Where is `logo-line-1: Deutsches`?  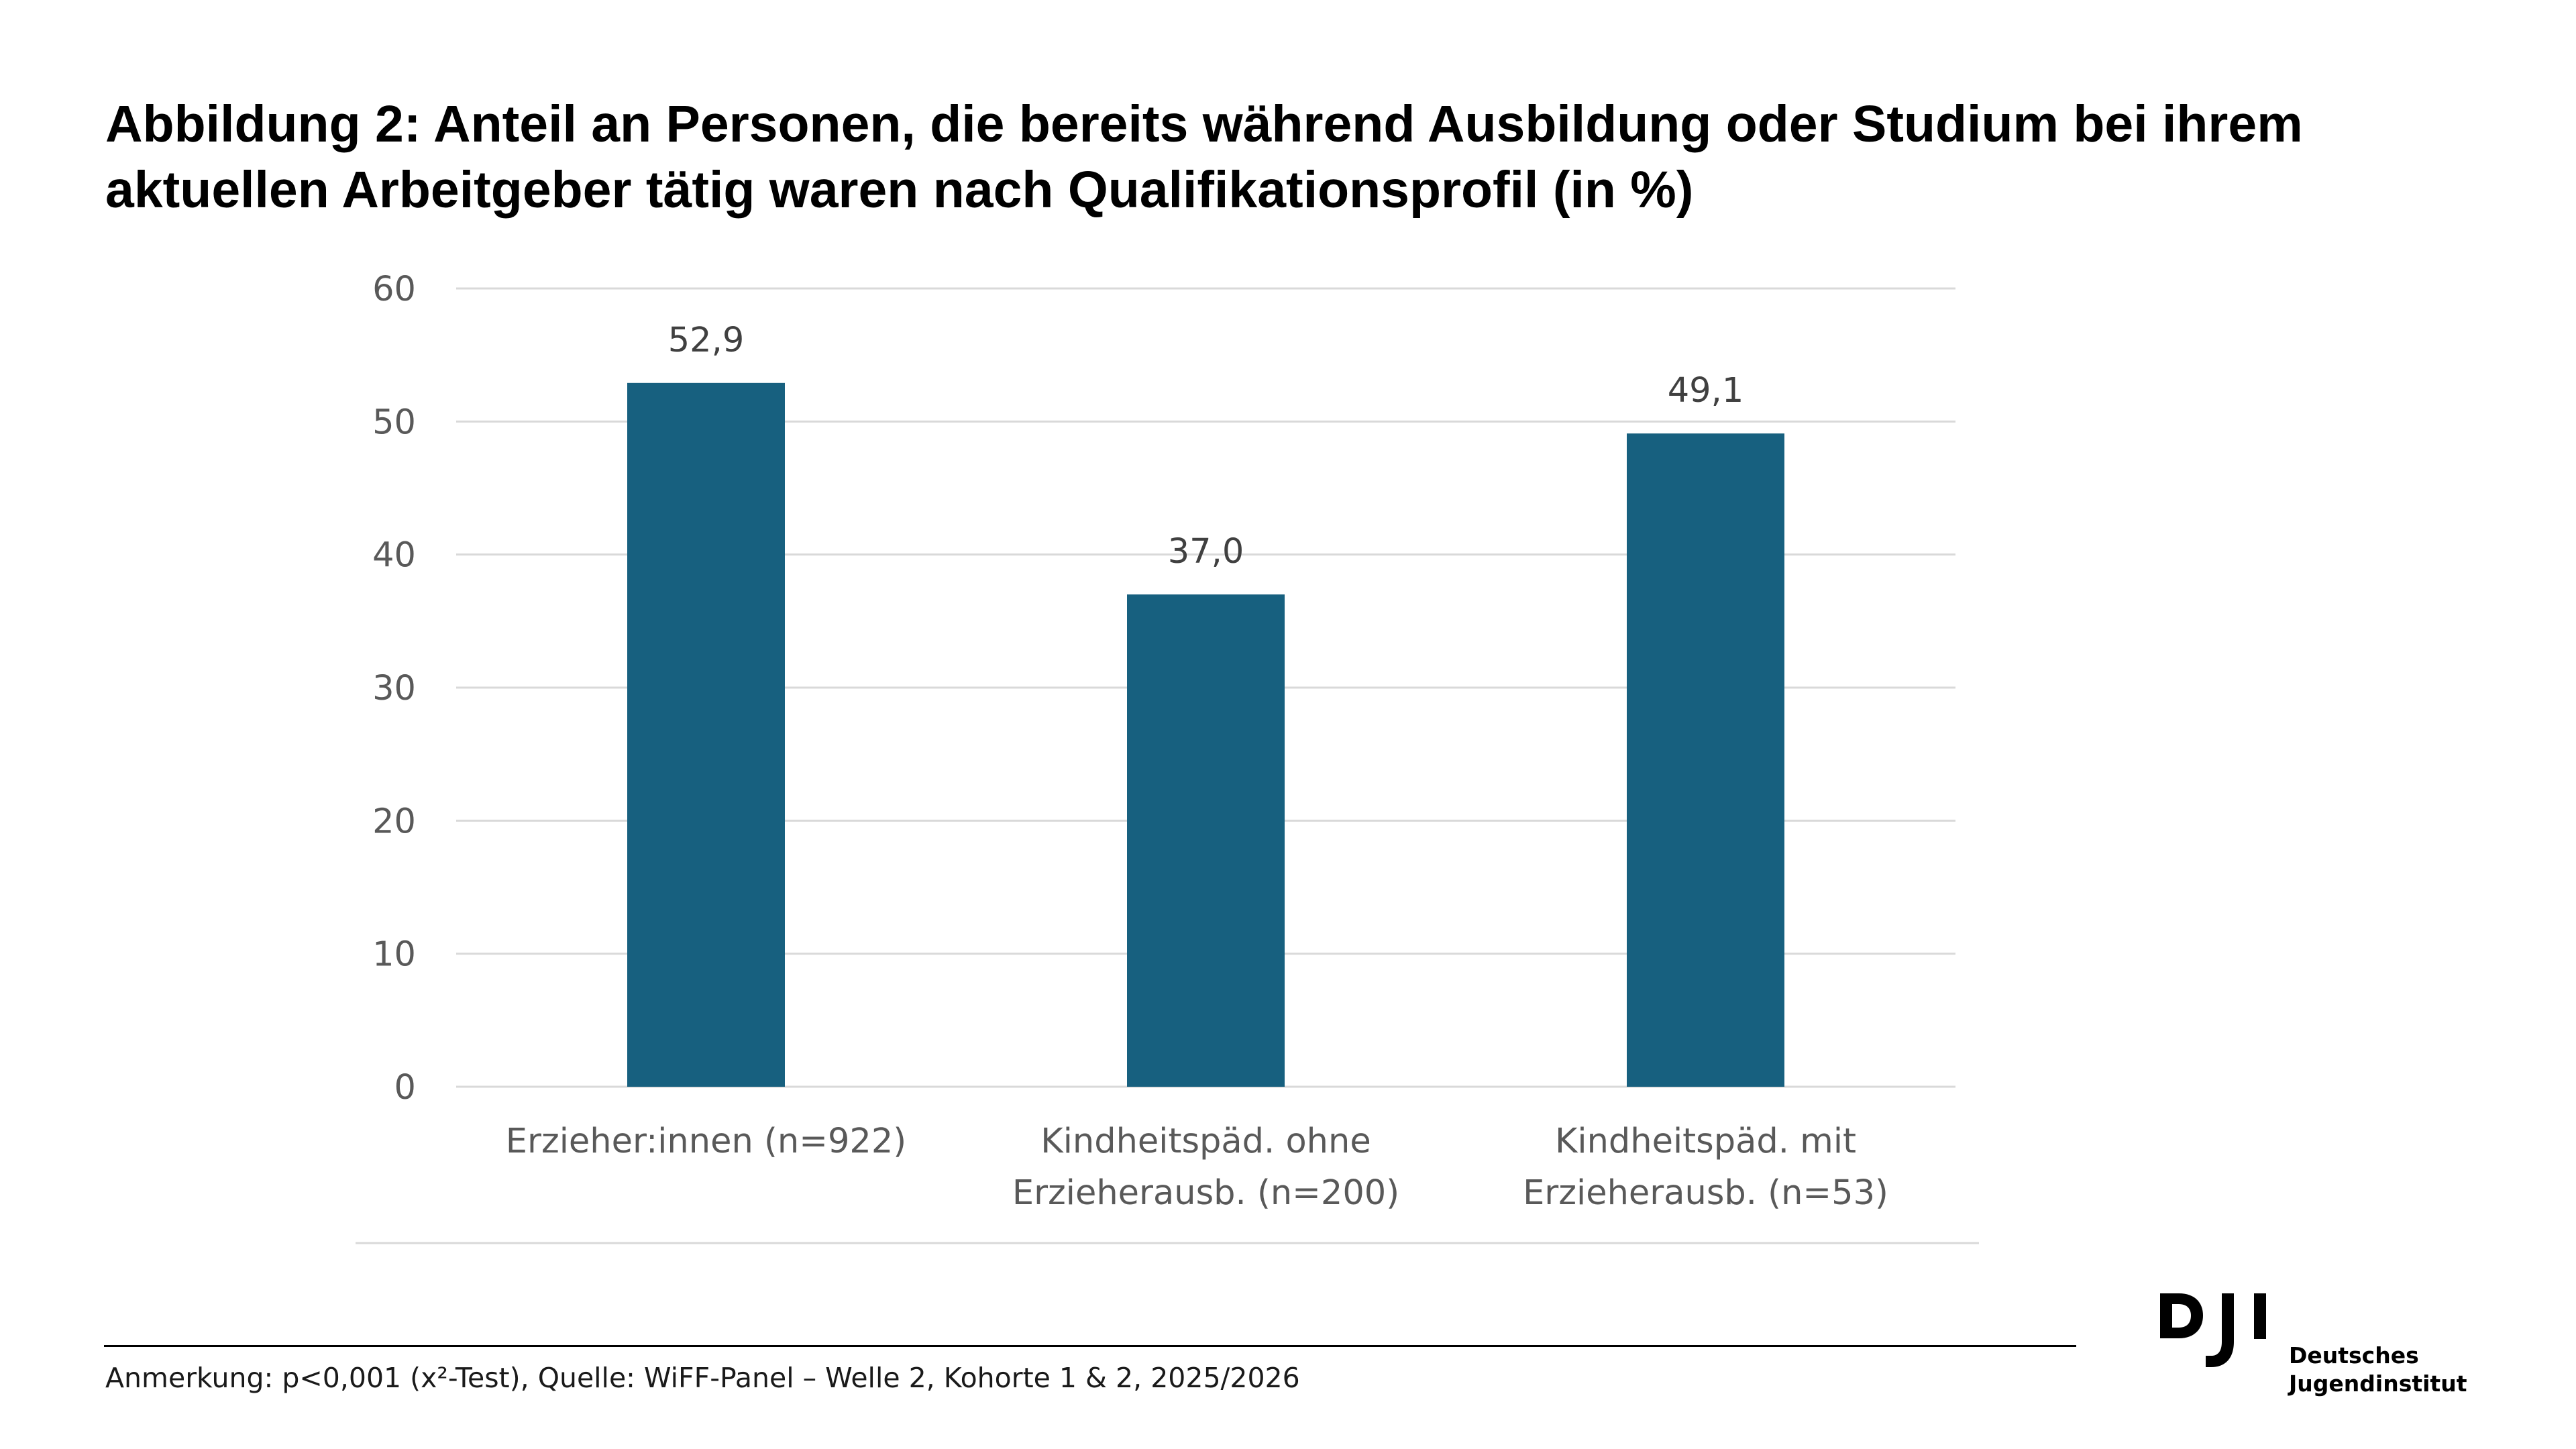
logo-line-1: Deutsches is located at coordinates (2354, 1355).